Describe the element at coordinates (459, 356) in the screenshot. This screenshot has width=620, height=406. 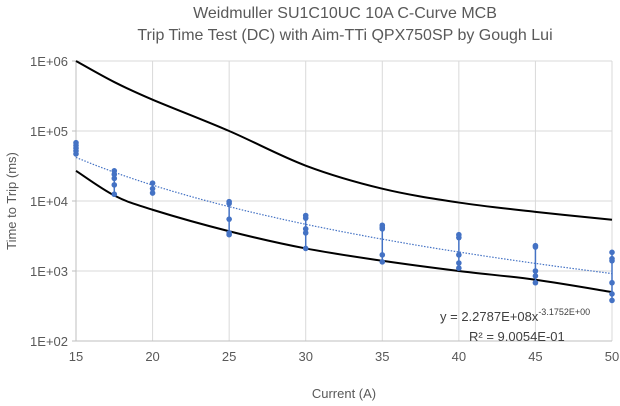
I see `x-tick-label: 40` at that location.